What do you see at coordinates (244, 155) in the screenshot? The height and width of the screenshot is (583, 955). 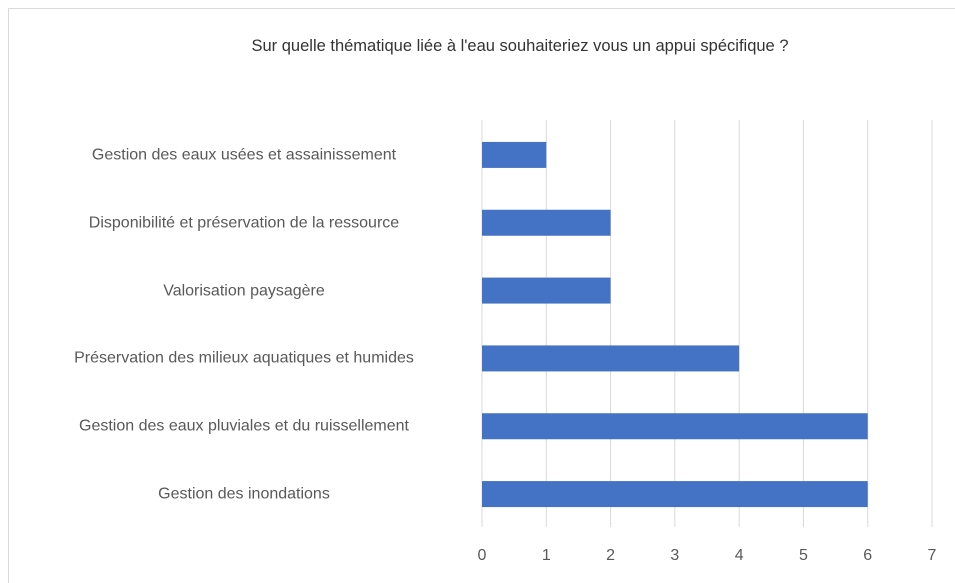 I see `y-tick-label: Gestion des eaux usées et assainissement` at bounding box center [244, 155].